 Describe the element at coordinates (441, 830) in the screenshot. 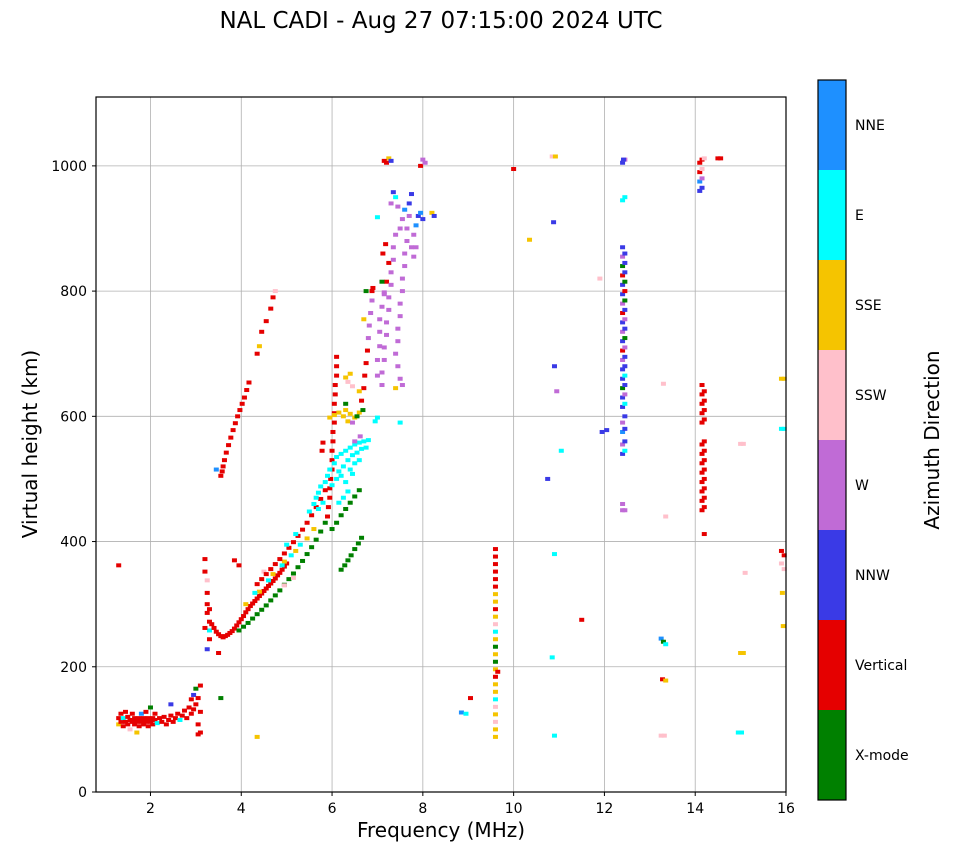

I see `x-axis-label: Frequency (MHz)` at that location.